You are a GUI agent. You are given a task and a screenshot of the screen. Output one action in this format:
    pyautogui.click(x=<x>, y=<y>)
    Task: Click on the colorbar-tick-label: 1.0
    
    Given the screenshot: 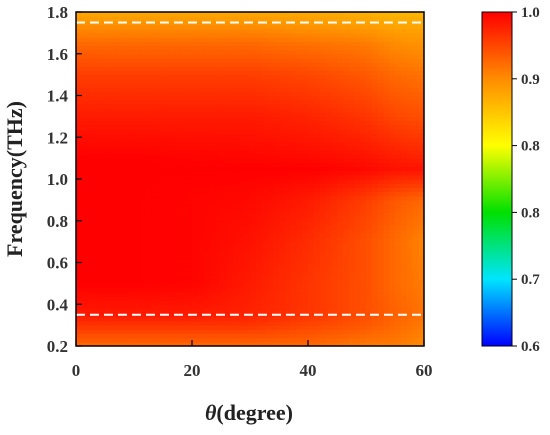 What is the action you would take?
    pyautogui.click(x=530, y=13)
    